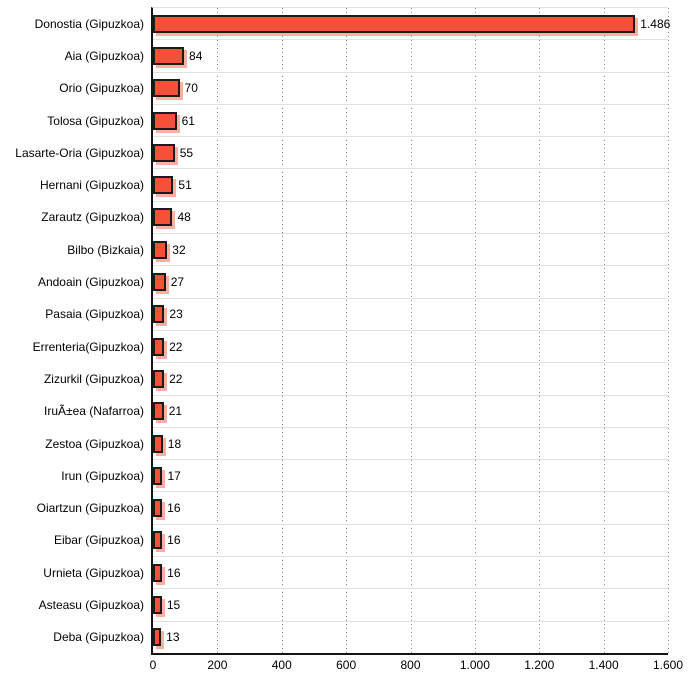 This screenshot has width=700, height=700. I want to click on x-tick-label: 800, so click(410, 665).